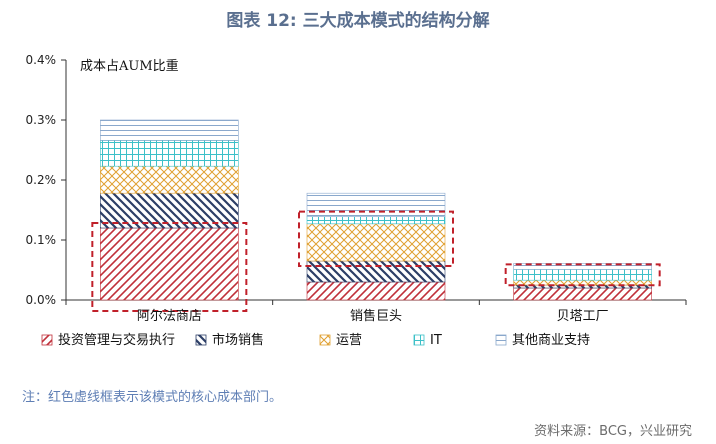 The width and height of the screenshot is (716, 444). What do you see at coordinates (41, 60) in the screenshot?
I see `y-tick-label: 0.4%` at bounding box center [41, 60].